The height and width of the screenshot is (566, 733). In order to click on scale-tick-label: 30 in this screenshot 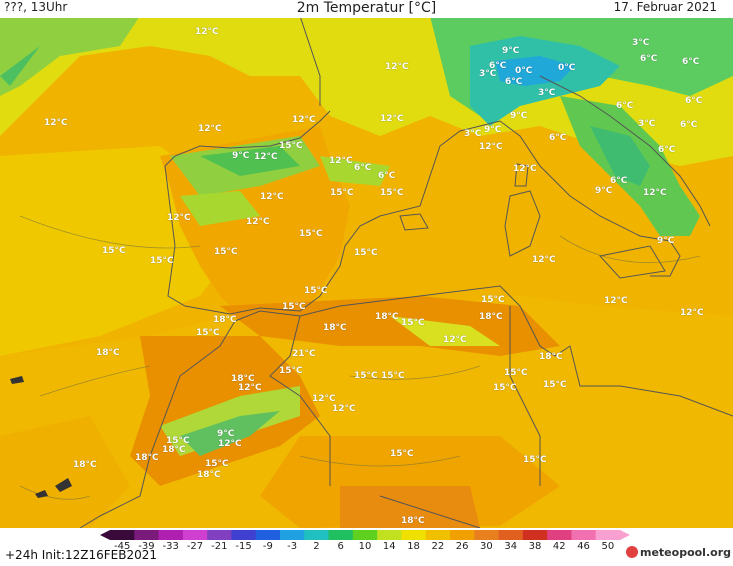, I will do `click(486, 546)`.